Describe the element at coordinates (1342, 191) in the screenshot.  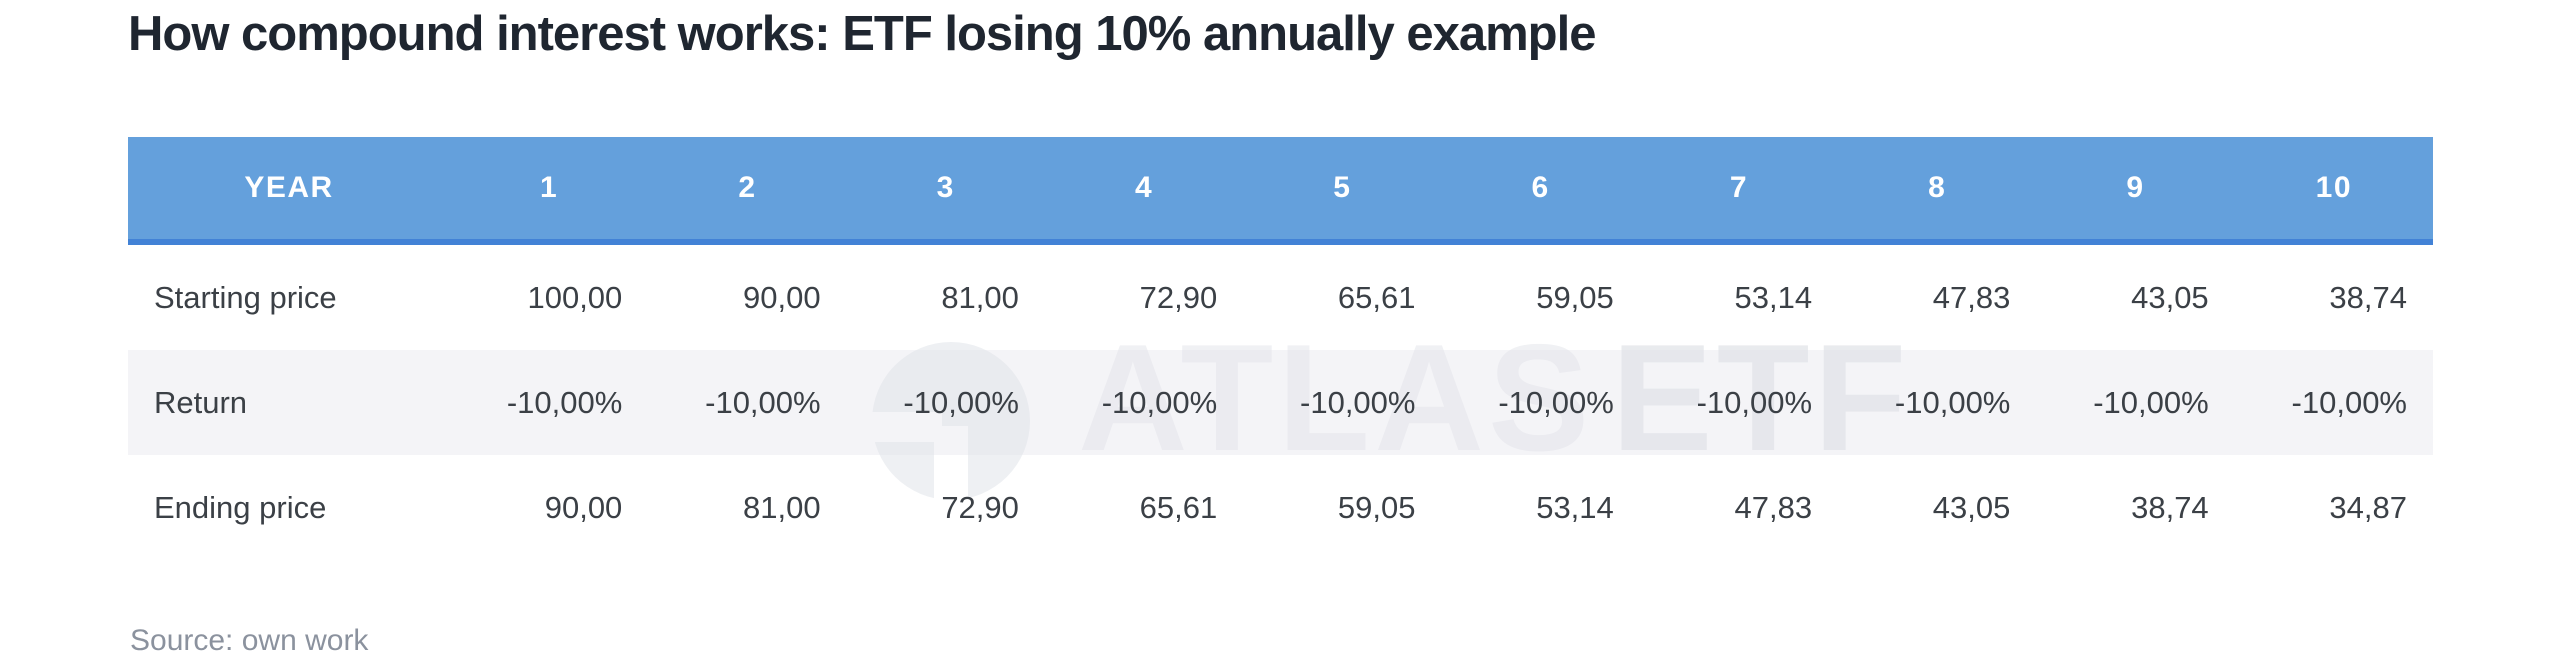
I see `year-header-cell: 5` at that location.